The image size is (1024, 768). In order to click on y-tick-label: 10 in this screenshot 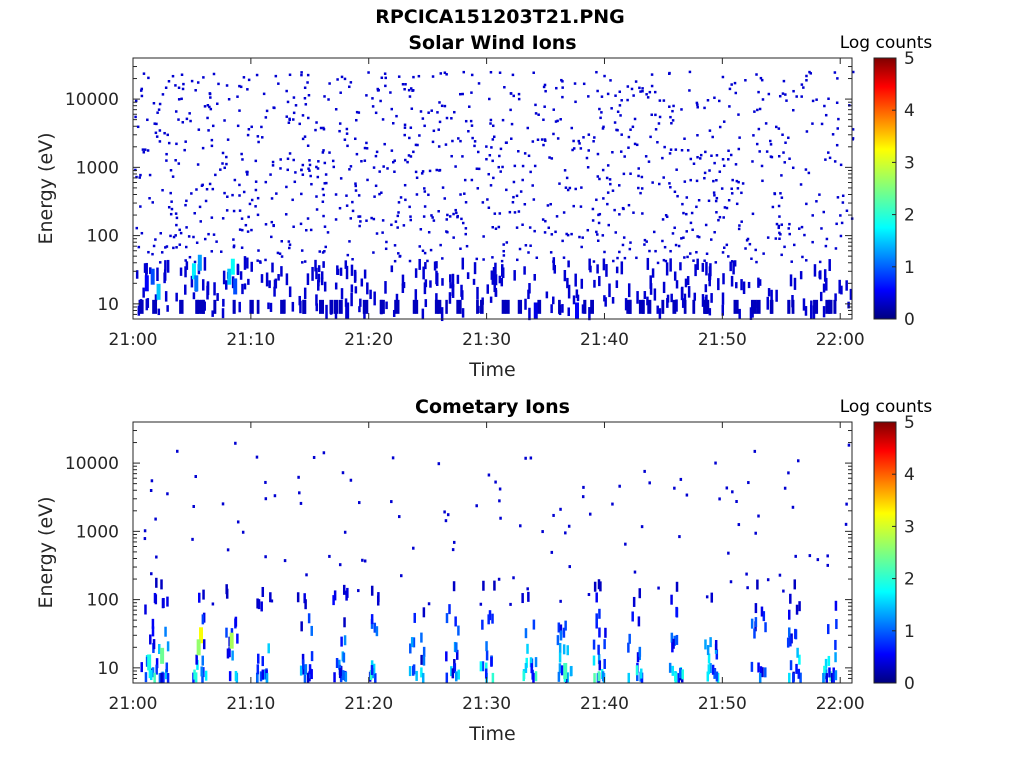, I will do `click(108, 669)`.